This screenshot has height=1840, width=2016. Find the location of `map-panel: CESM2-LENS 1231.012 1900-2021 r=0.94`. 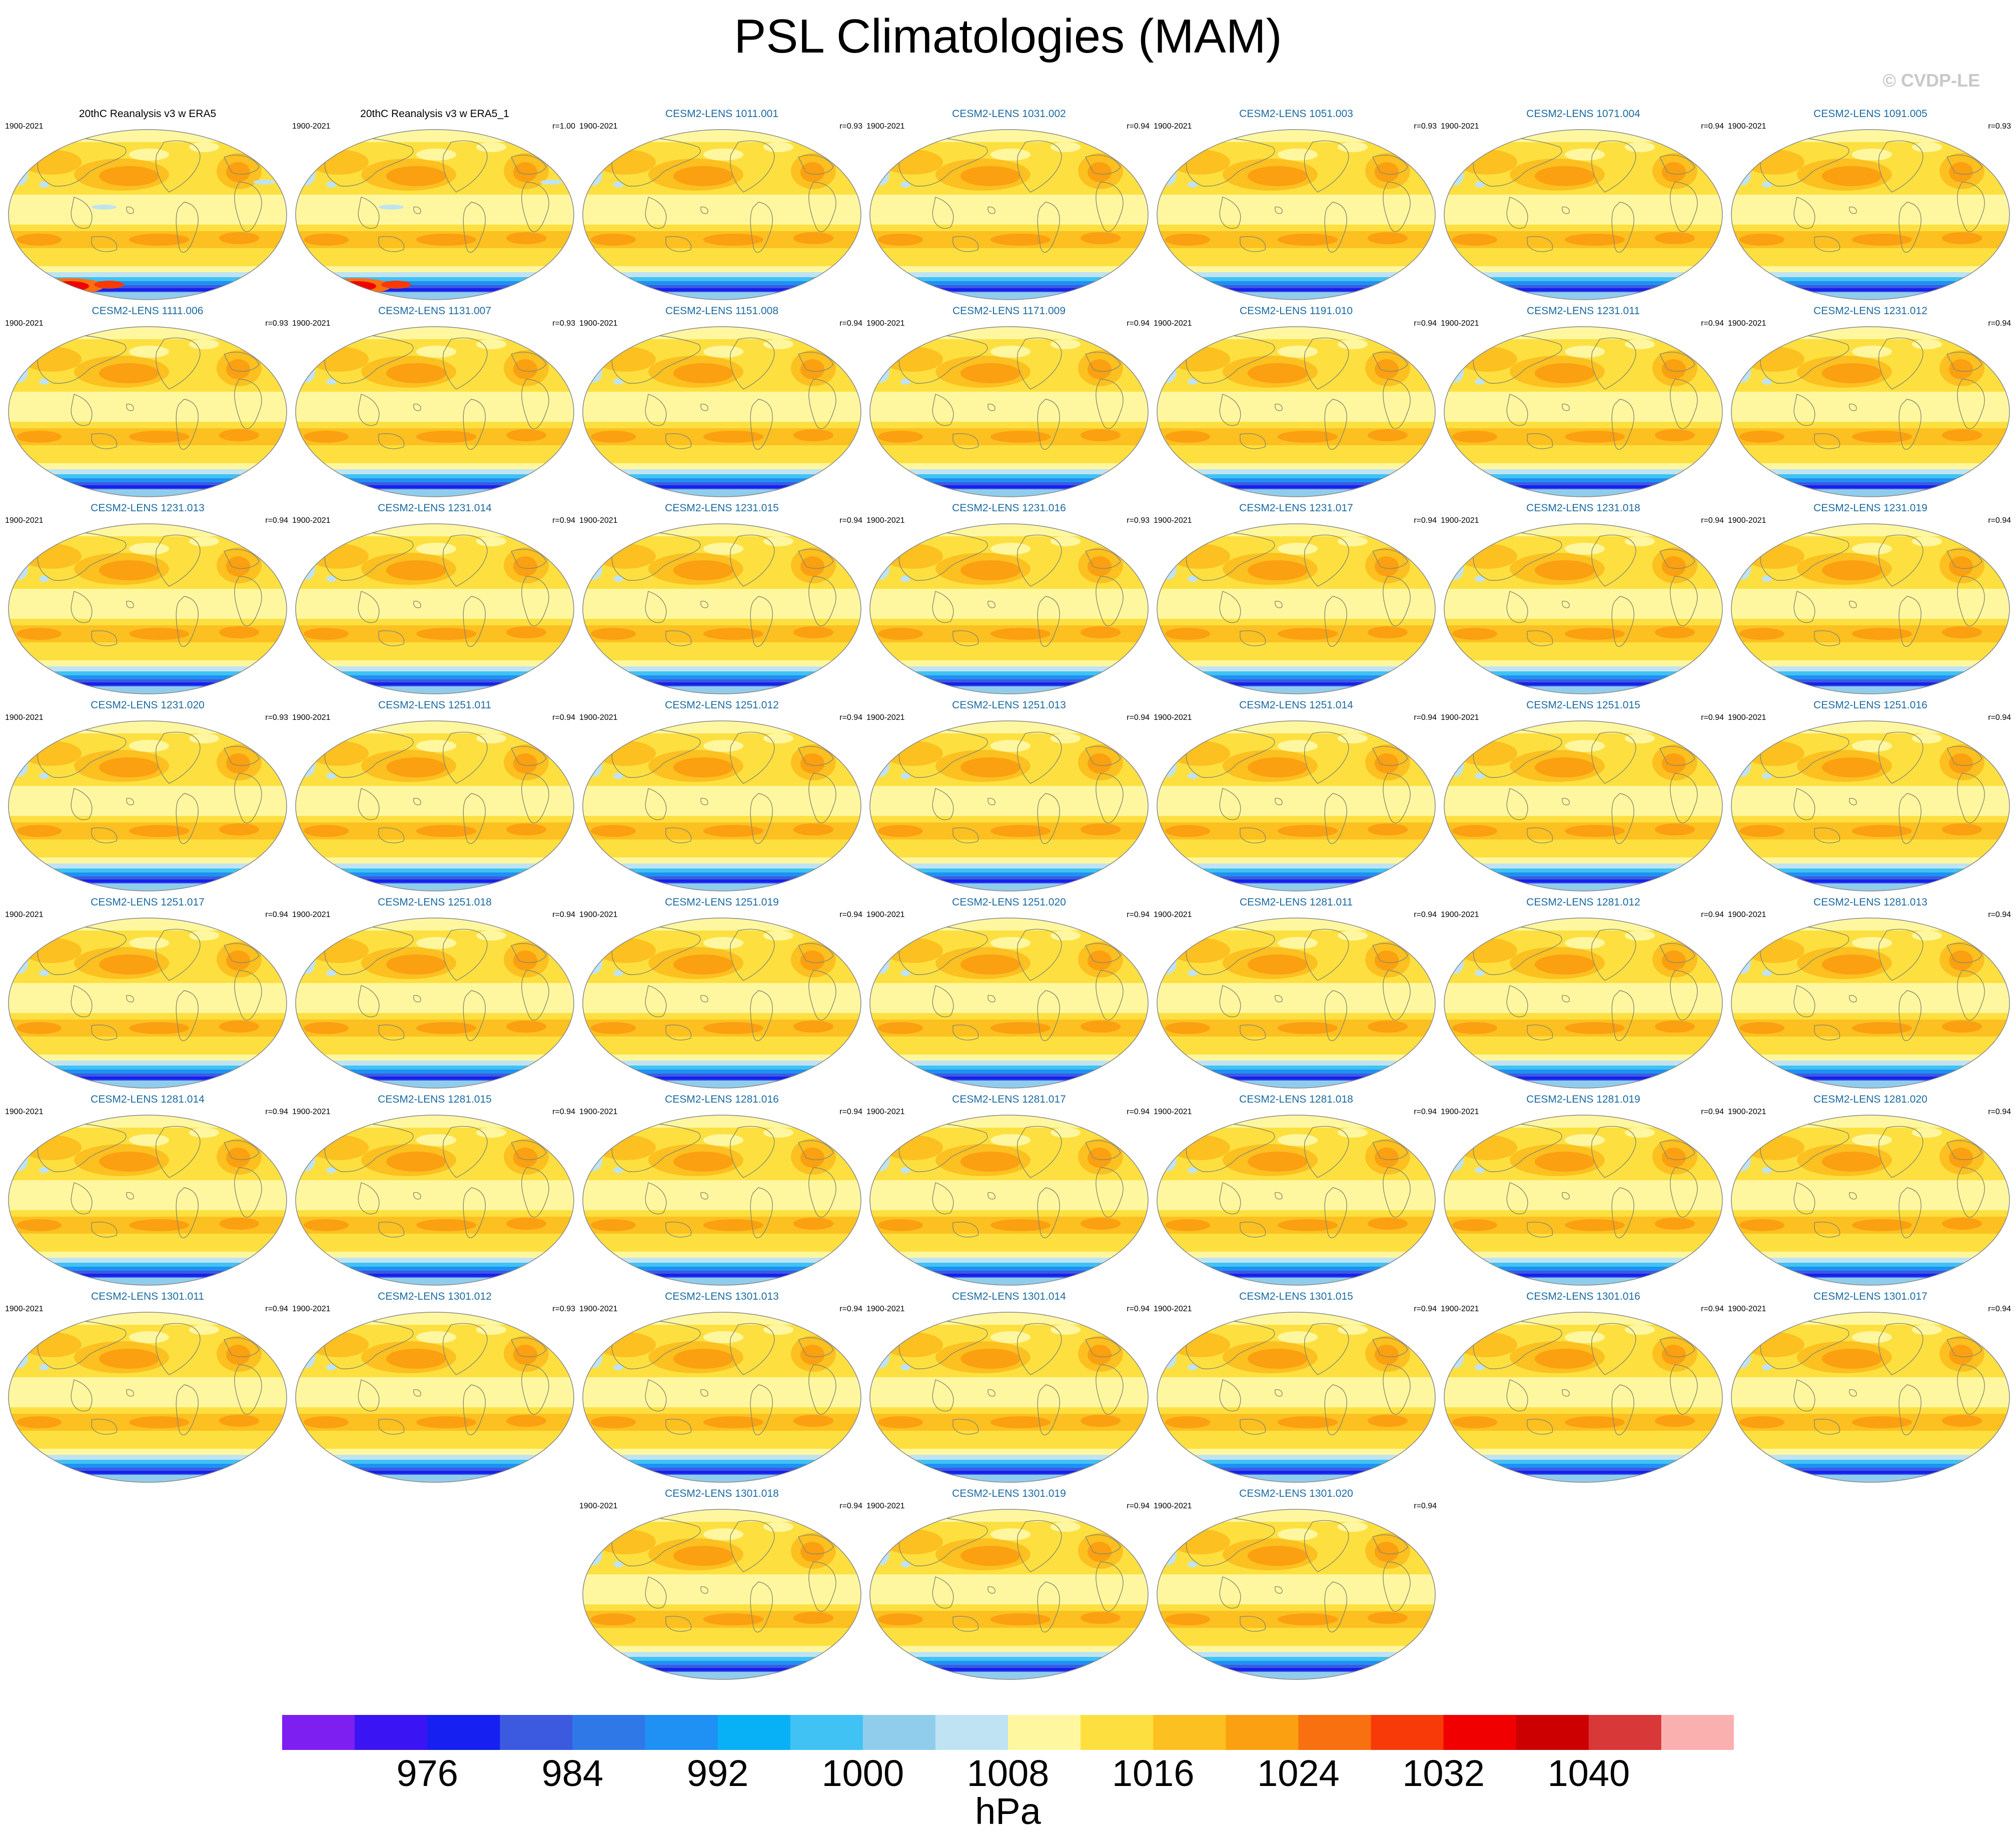

map-panel: CESM2-LENS 1231.012 1900-2021 r=0.94 is located at coordinates (1871, 402).